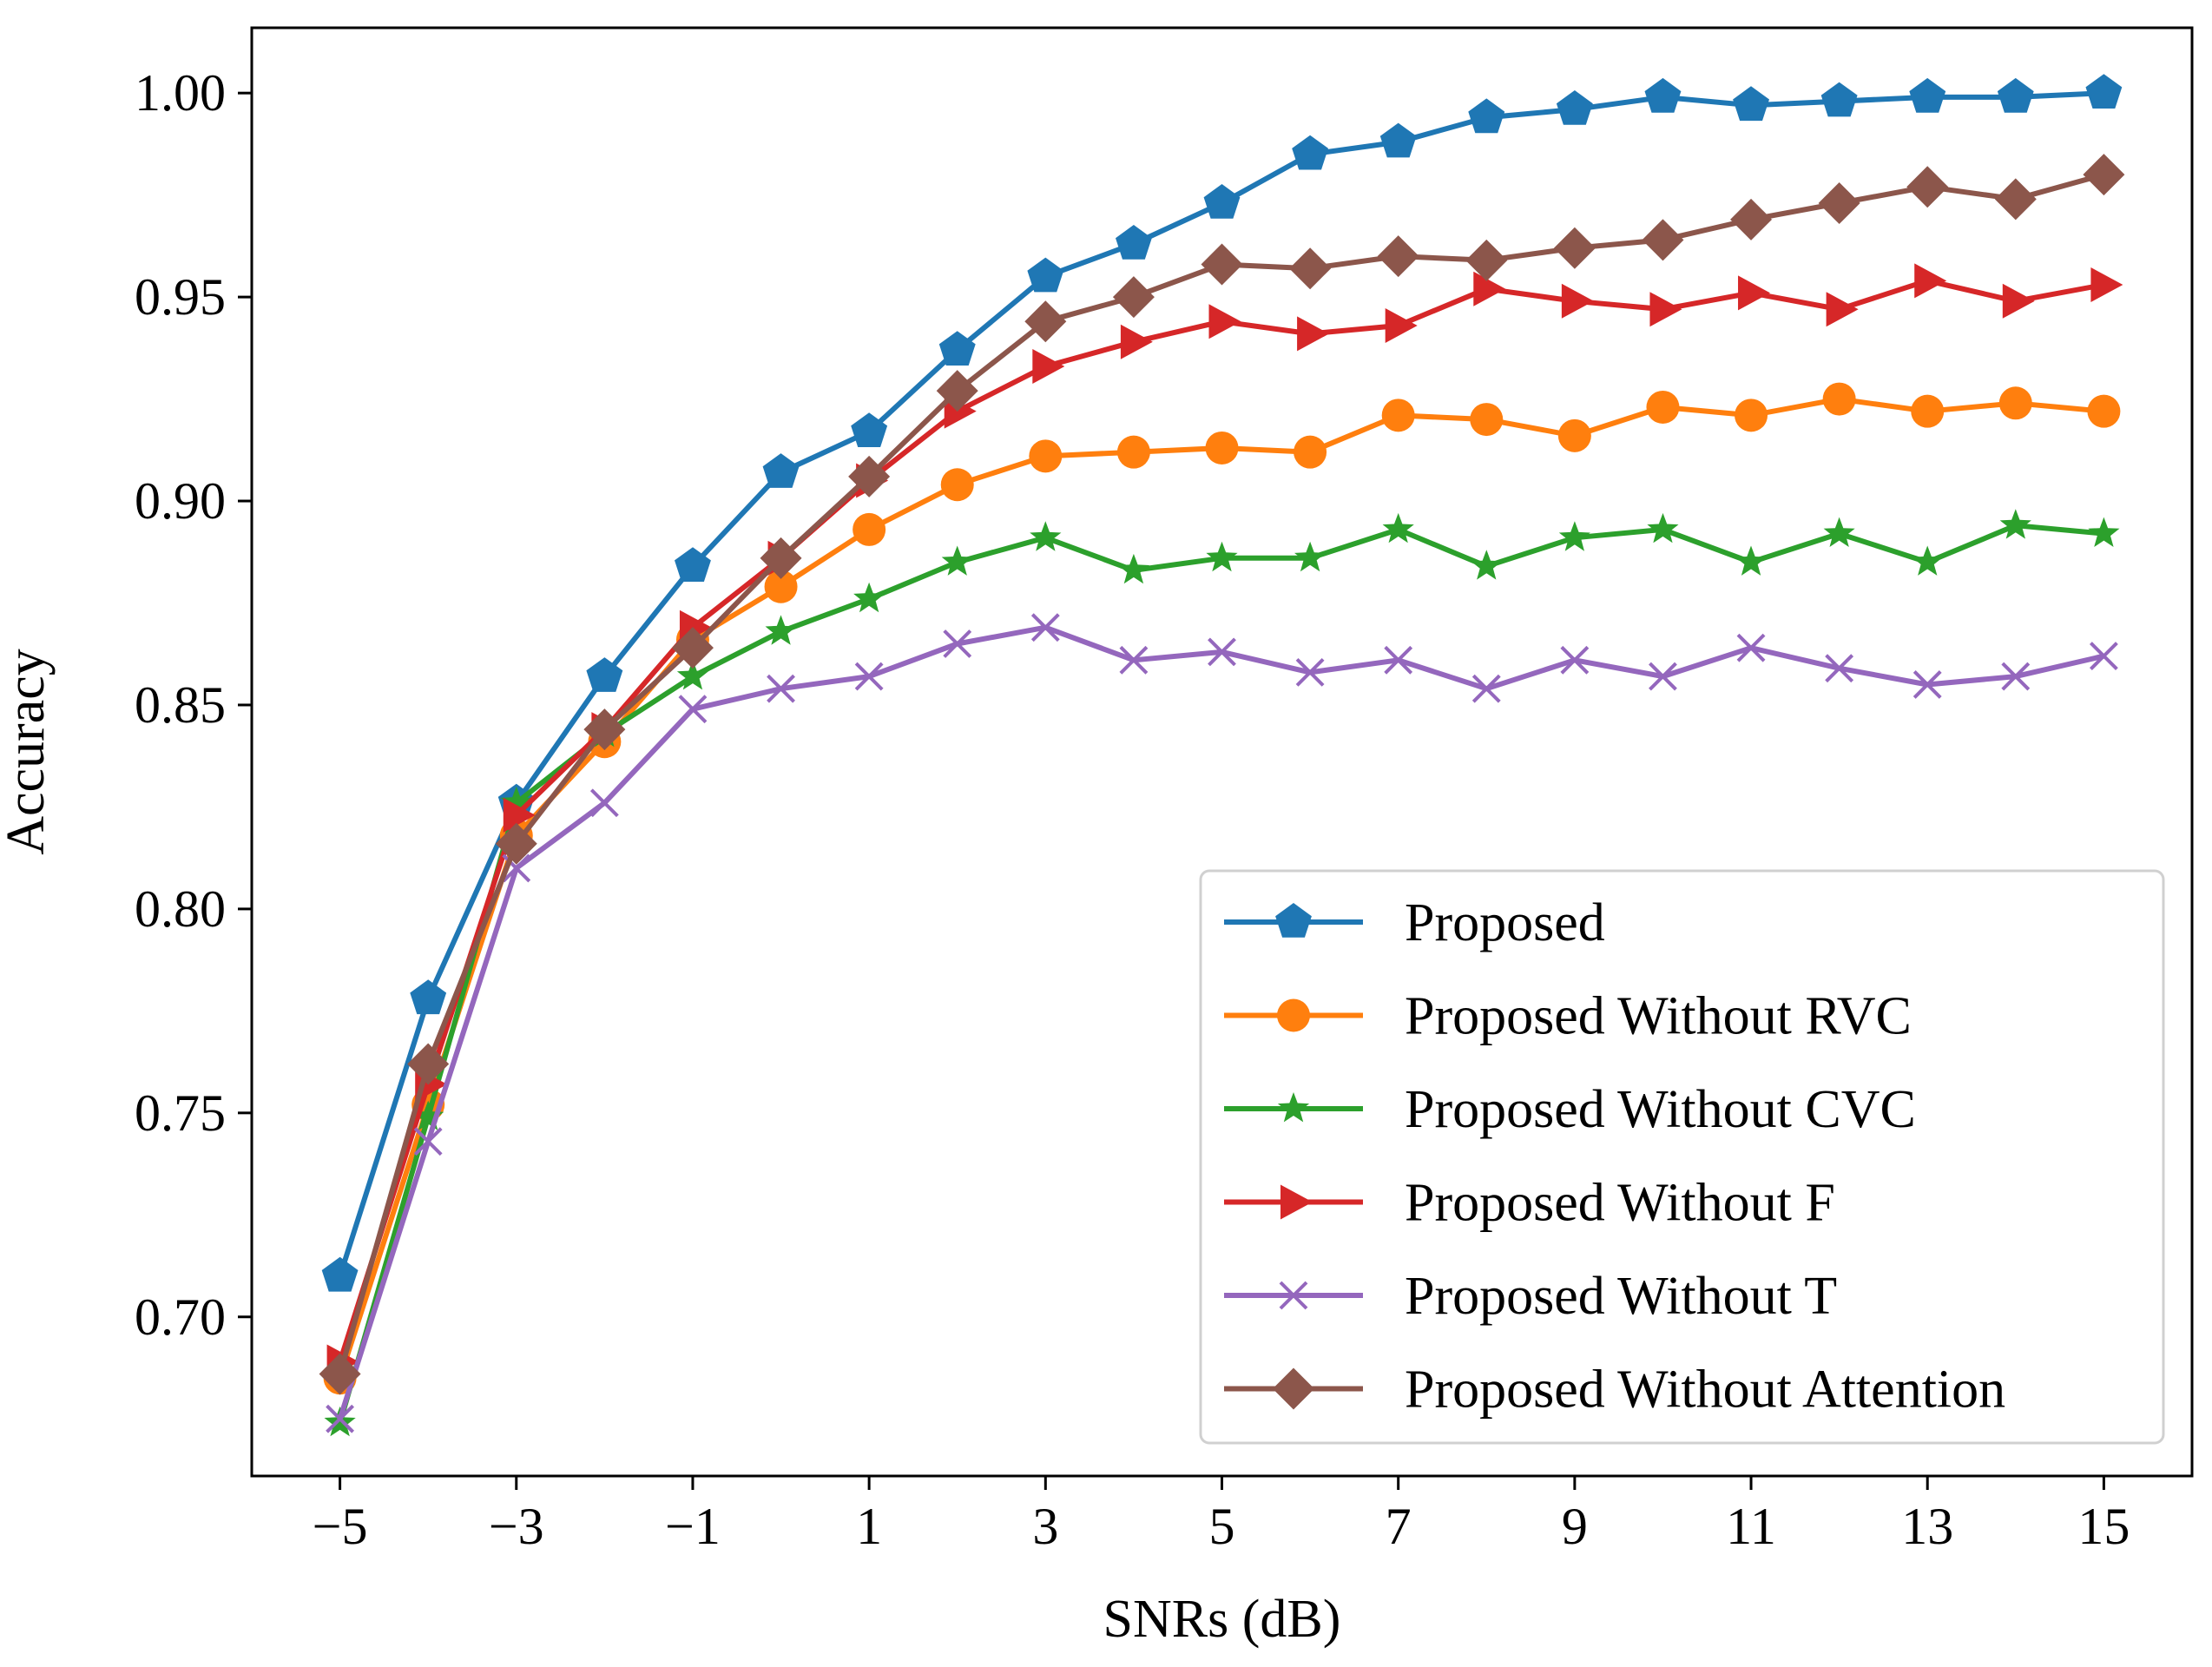  I want to click on y-tick-label: 0.70, so click(180, 1317).